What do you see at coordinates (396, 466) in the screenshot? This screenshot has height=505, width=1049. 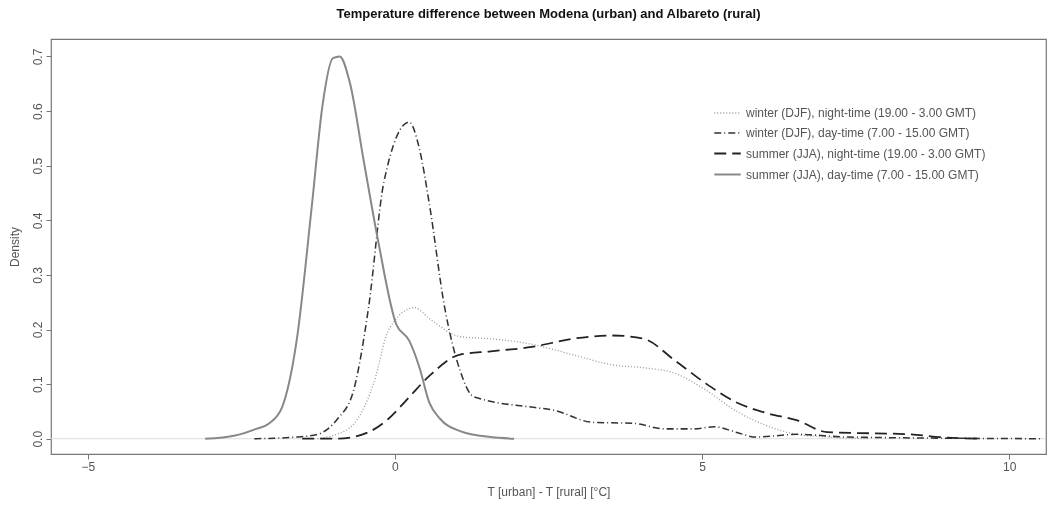 I see `x-tick-label: 0` at bounding box center [396, 466].